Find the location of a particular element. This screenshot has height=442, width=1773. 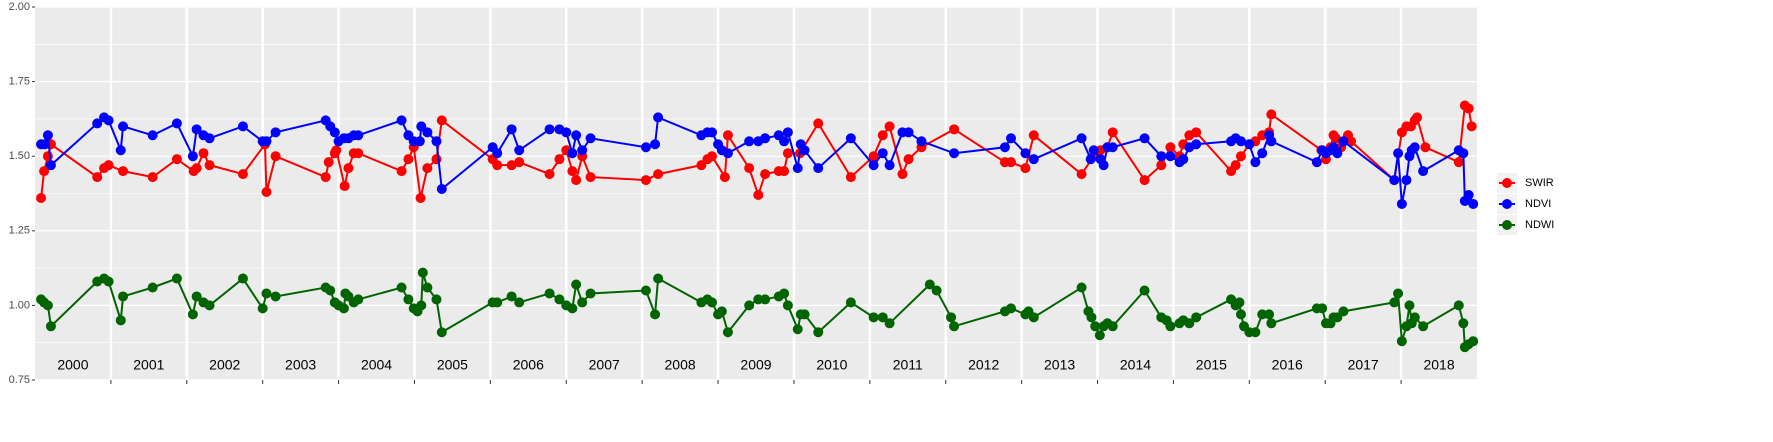

x-tick-label: 2011 is located at coordinates (908, 365).